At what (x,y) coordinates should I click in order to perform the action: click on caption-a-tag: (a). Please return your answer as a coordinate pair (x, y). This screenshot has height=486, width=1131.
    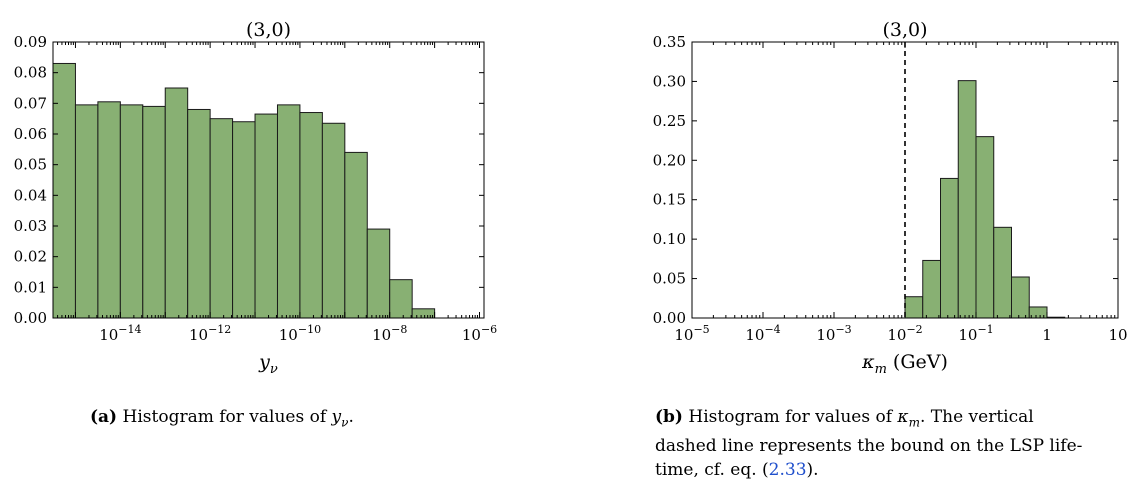
    Looking at the image, I should click on (104, 417).